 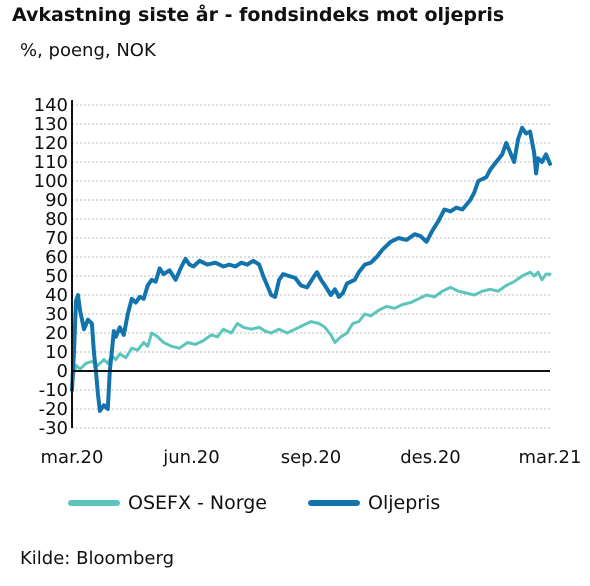 I want to click on y-tick-label: 40, so click(x=56, y=295).